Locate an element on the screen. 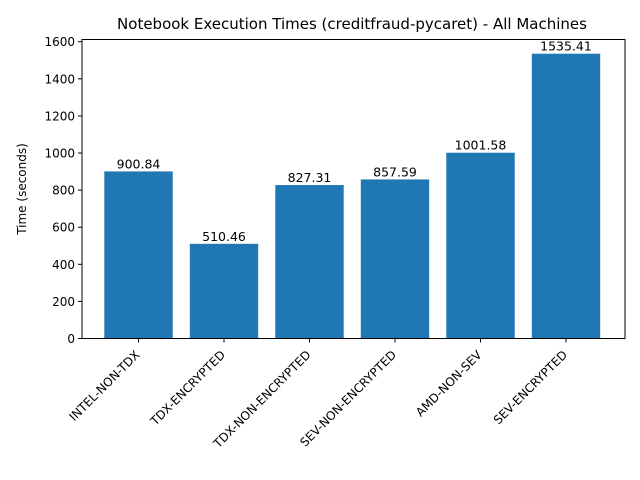 The width and height of the screenshot is (640, 480). x-tick-label-tdx-non-encrypted: TDX-NON-ENCRYPTED is located at coordinates (262, 400).